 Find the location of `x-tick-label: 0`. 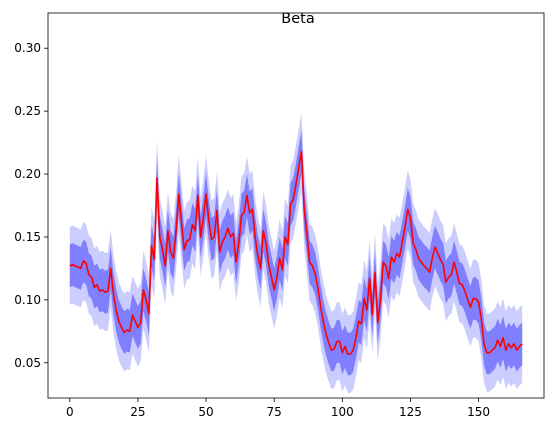

x-tick-label: 0 is located at coordinates (70, 412).